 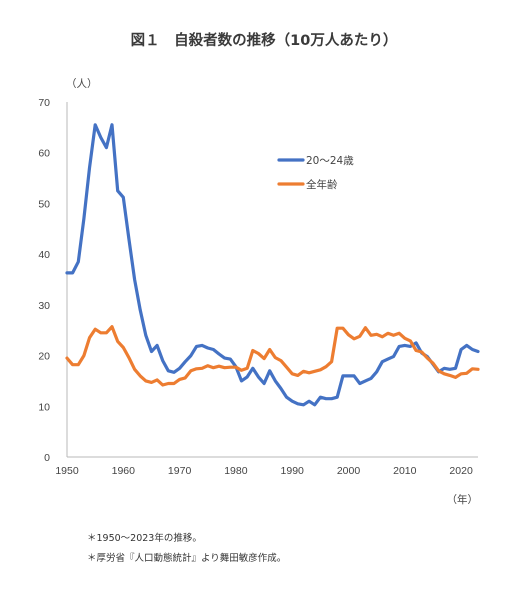 I want to click on y-tick-label: 60, so click(x=44, y=154).